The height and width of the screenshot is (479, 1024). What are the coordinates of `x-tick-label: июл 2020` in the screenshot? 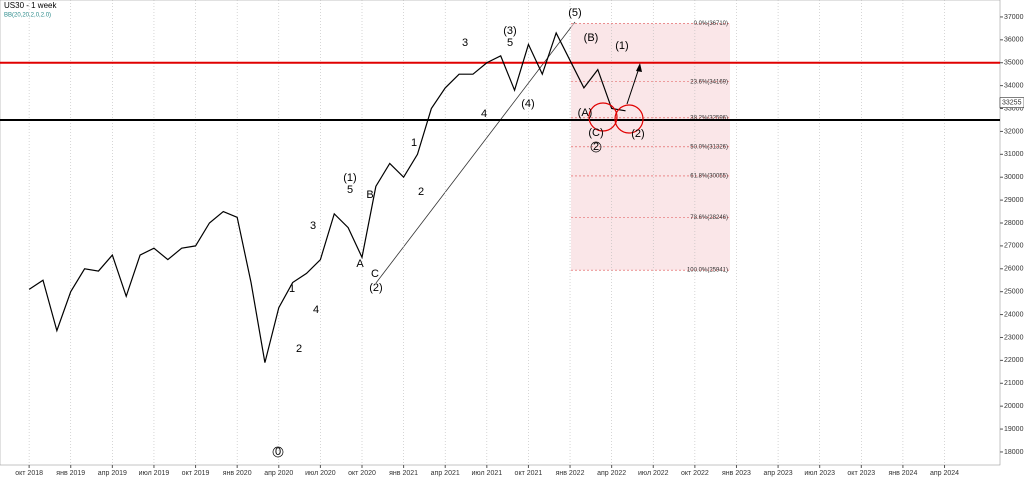 It's located at (320, 473).